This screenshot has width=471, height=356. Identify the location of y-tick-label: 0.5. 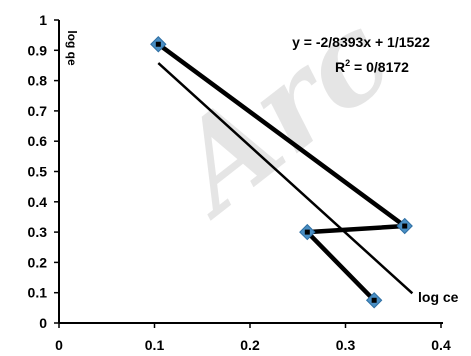
(38, 172).